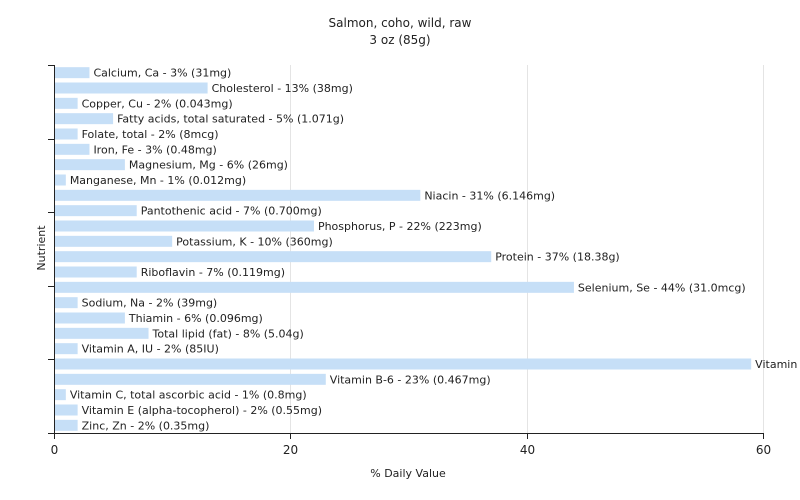 Image resolution: width=800 pixels, height=500 pixels. What do you see at coordinates (282, 88) in the screenshot?
I see `bar-label: Cholesterol - 13% (38mg)` at bounding box center [282, 88].